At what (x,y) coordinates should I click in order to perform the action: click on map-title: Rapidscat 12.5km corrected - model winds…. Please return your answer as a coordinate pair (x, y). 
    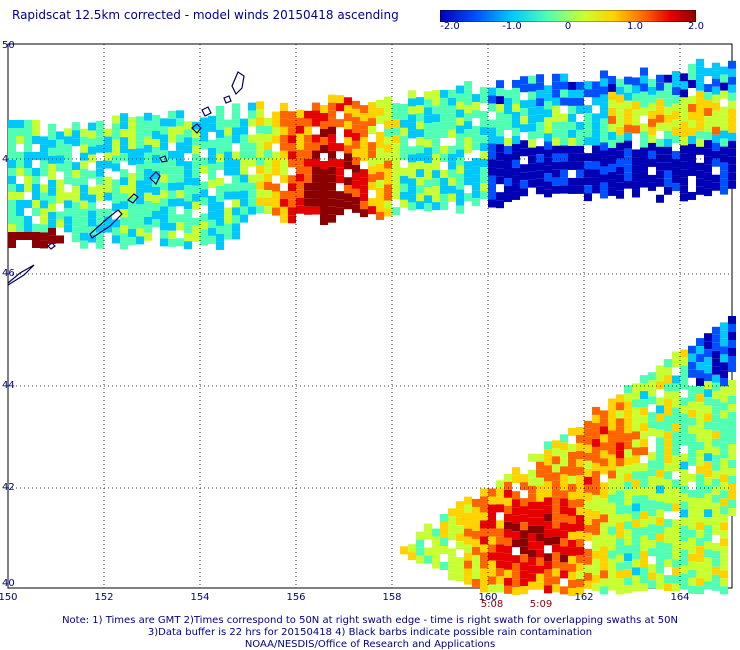
    Looking at the image, I should click on (205, 15).